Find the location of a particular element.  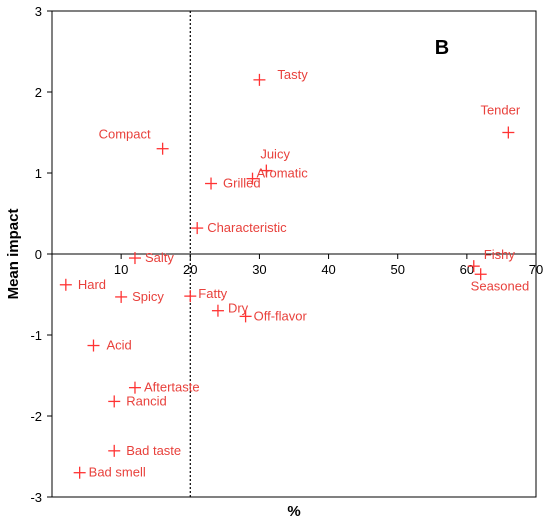

point-compact: Compact is located at coordinates (134, 141).